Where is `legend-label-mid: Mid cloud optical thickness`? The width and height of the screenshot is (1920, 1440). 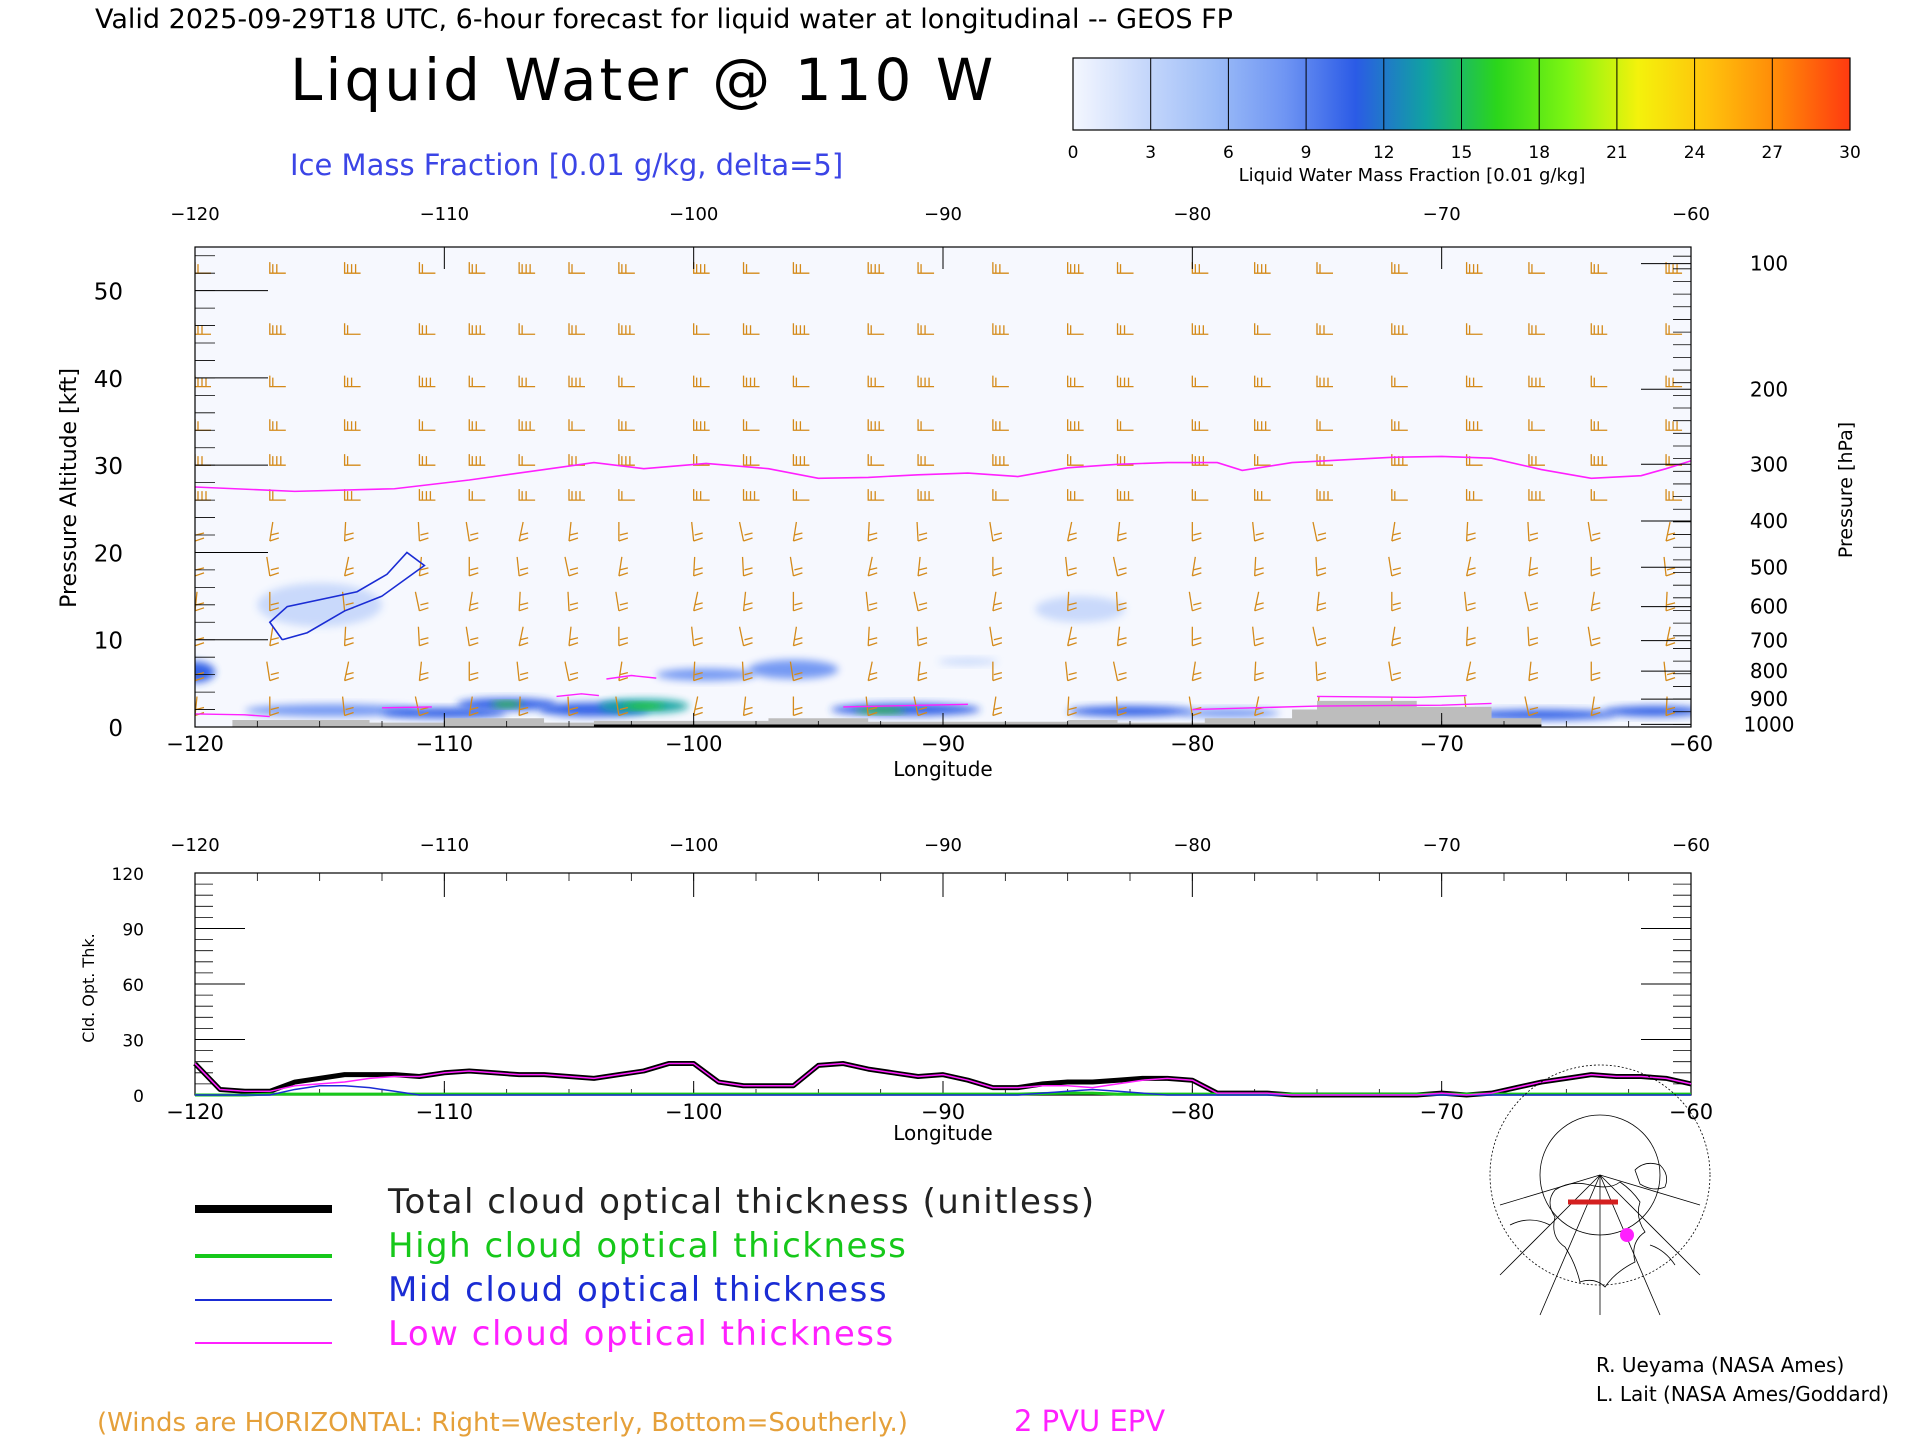 legend-label-mid: Mid cloud optical thickness is located at coordinates (638, 1290).